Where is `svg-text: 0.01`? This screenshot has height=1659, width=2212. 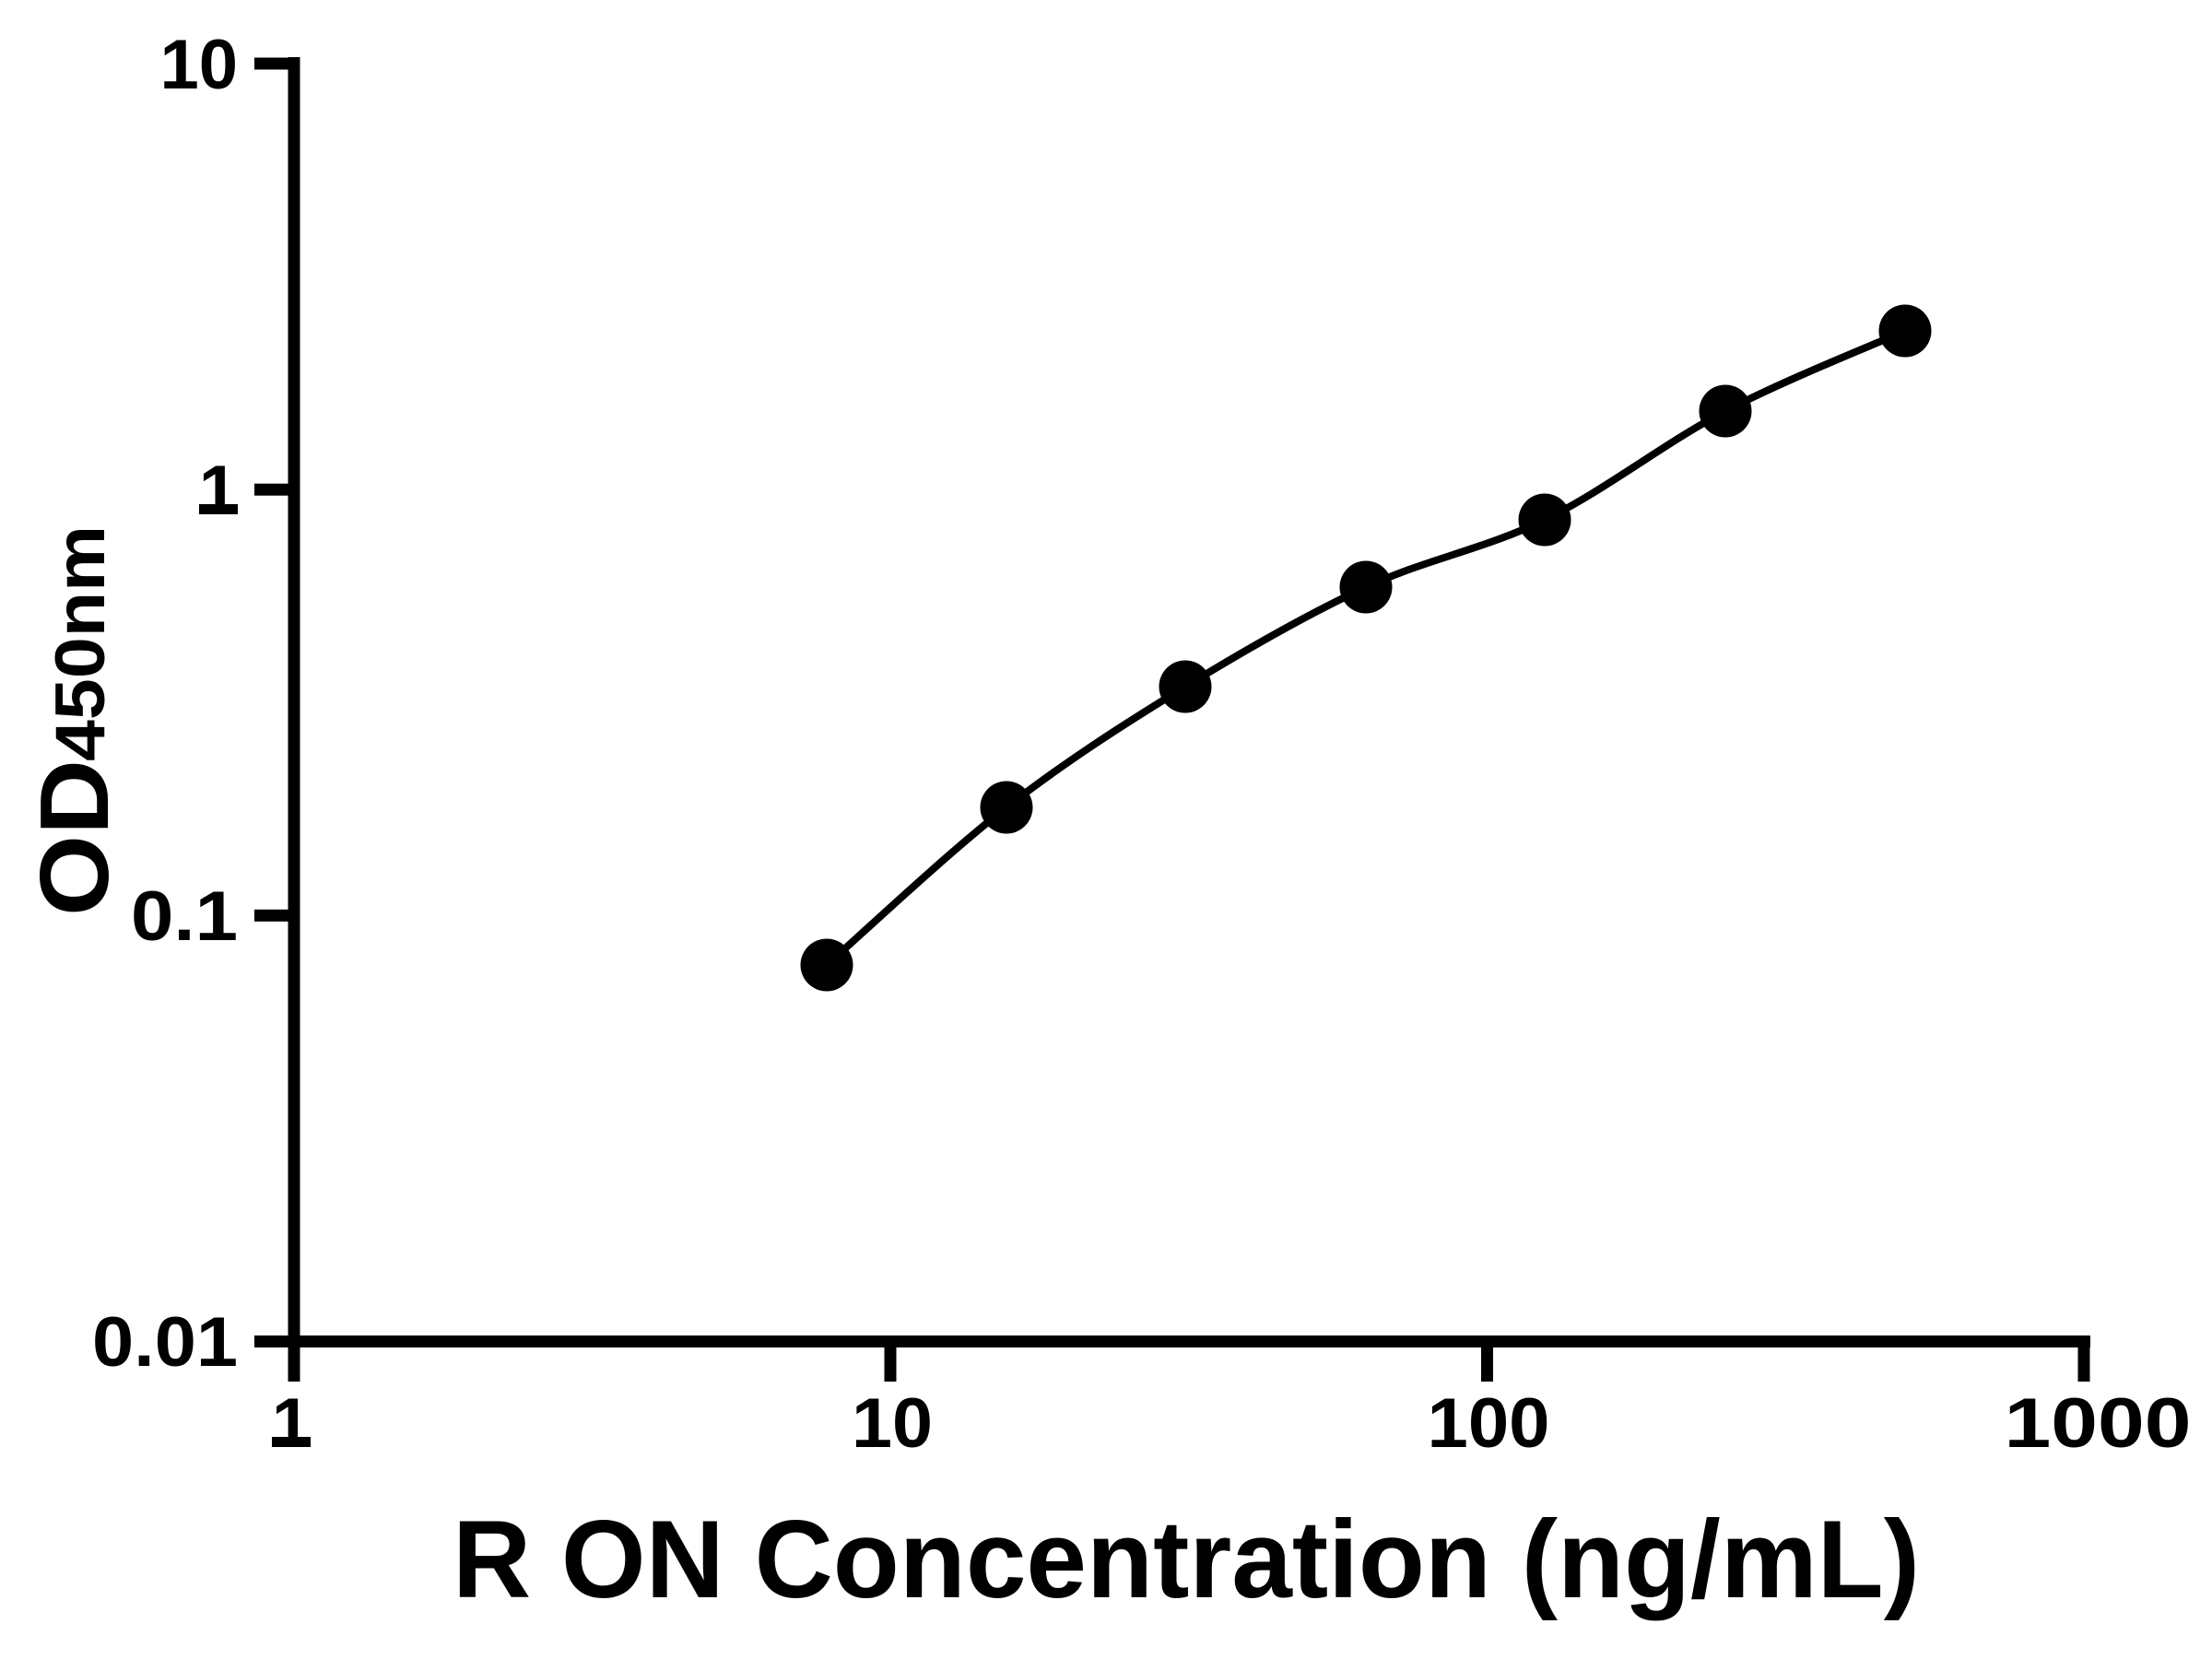 svg-text: 0.01 is located at coordinates (165, 1342).